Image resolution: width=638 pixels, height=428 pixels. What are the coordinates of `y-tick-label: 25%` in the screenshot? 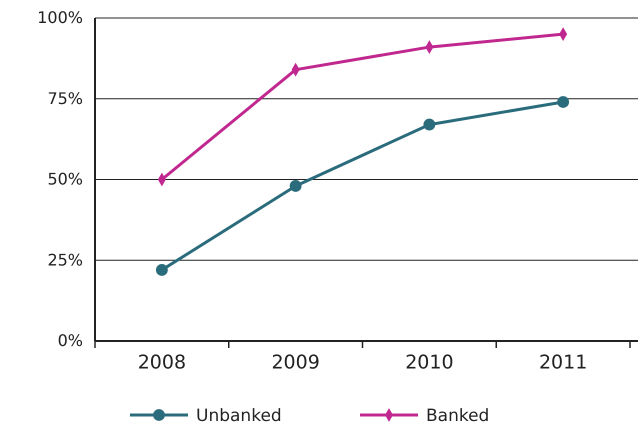 It's located at (65, 260).